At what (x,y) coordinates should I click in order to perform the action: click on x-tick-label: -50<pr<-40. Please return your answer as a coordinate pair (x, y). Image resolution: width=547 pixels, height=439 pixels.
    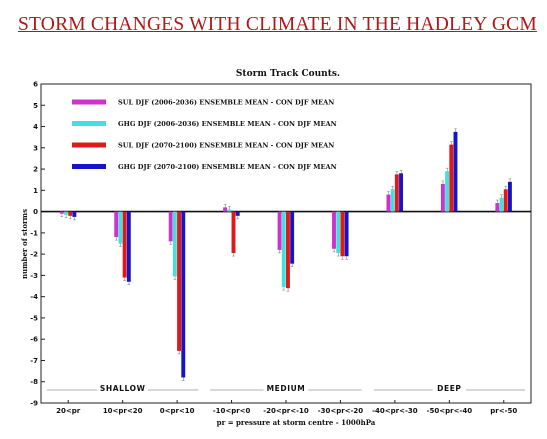
    Looking at the image, I should click on (450, 411).